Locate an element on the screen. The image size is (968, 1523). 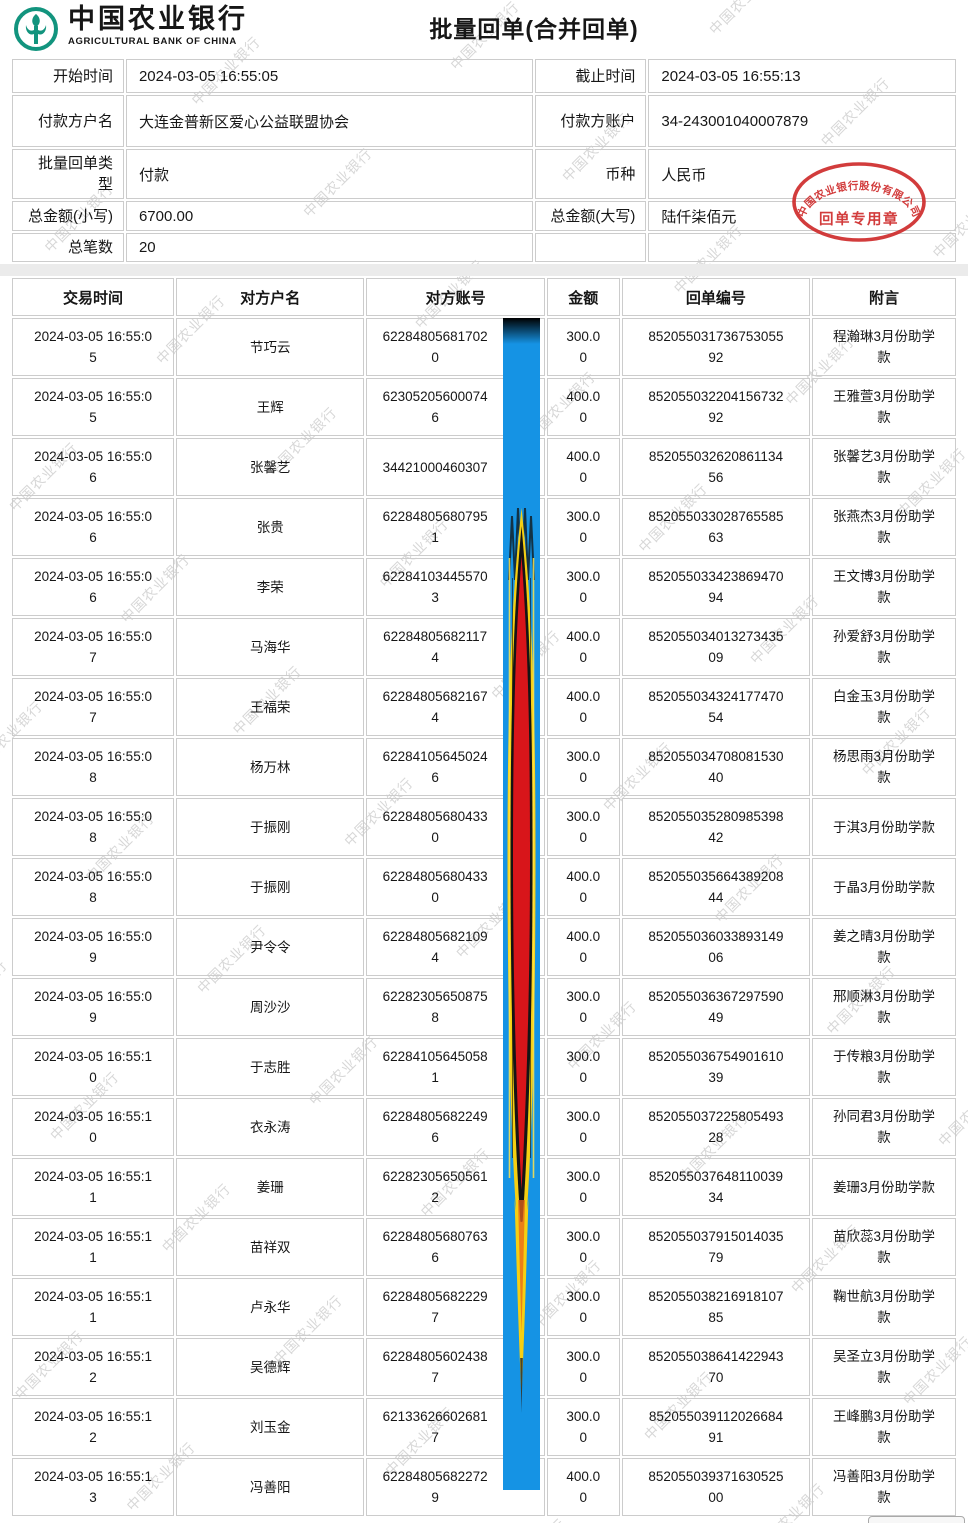
cell-memo: 程瀚琳3月份助学 款 is located at coordinates (884, 347).